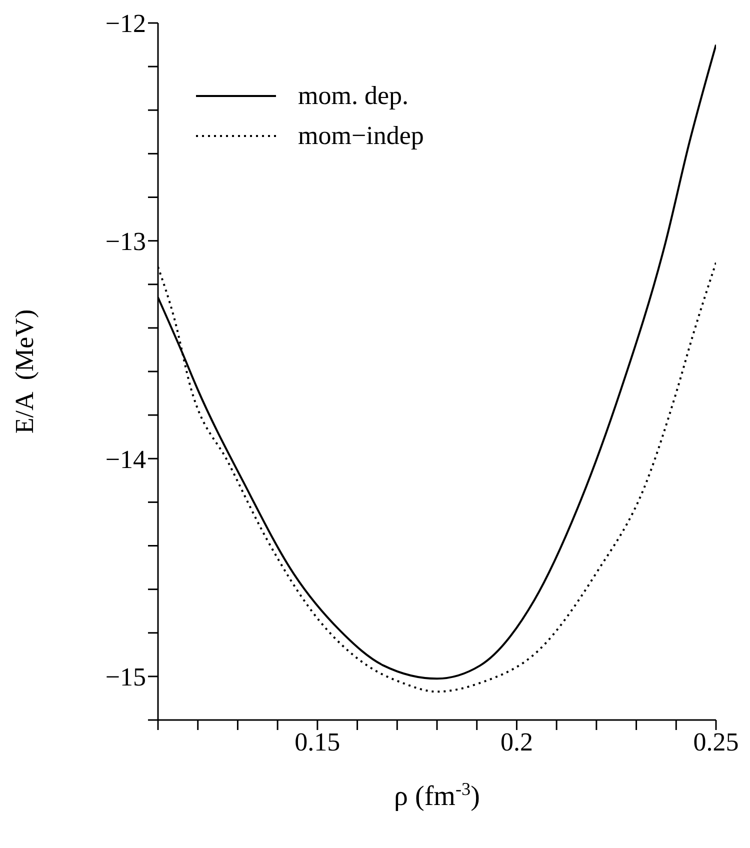  What do you see at coordinates (24, 371) in the screenshot?
I see `y-axis-title: E/A (MeV)` at bounding box center [24, 371].